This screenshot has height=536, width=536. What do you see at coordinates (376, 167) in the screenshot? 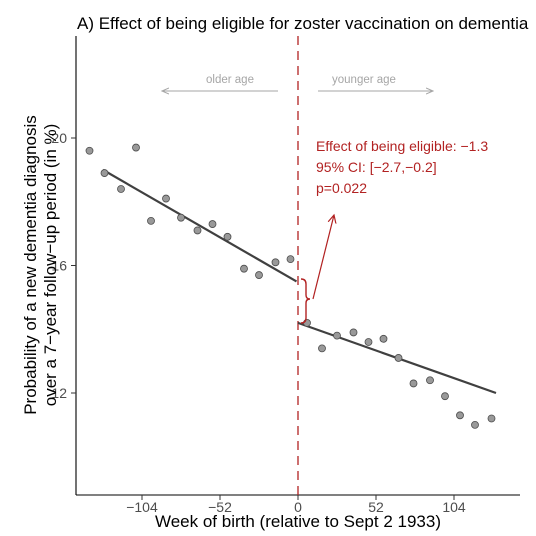
I see `confidence-interval-label: 95% CI: [−2.7,−0.2]` at bounding box center [376, 167].